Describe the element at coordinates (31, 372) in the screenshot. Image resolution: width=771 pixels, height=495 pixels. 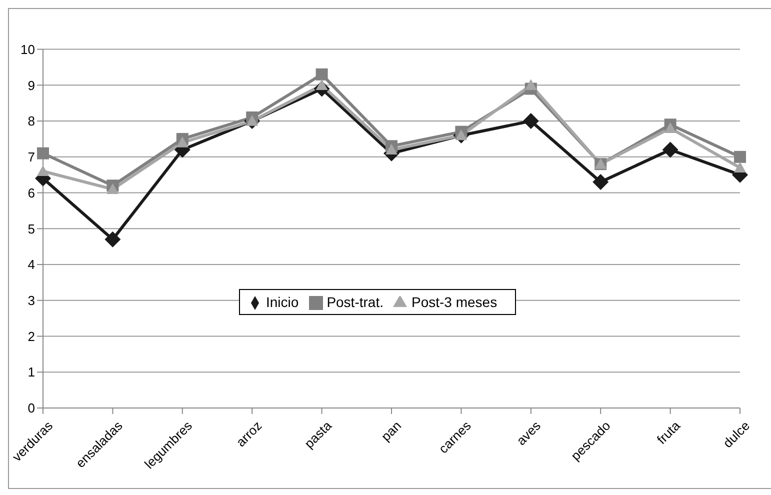
I see `y-tick-label: 1` at that location.